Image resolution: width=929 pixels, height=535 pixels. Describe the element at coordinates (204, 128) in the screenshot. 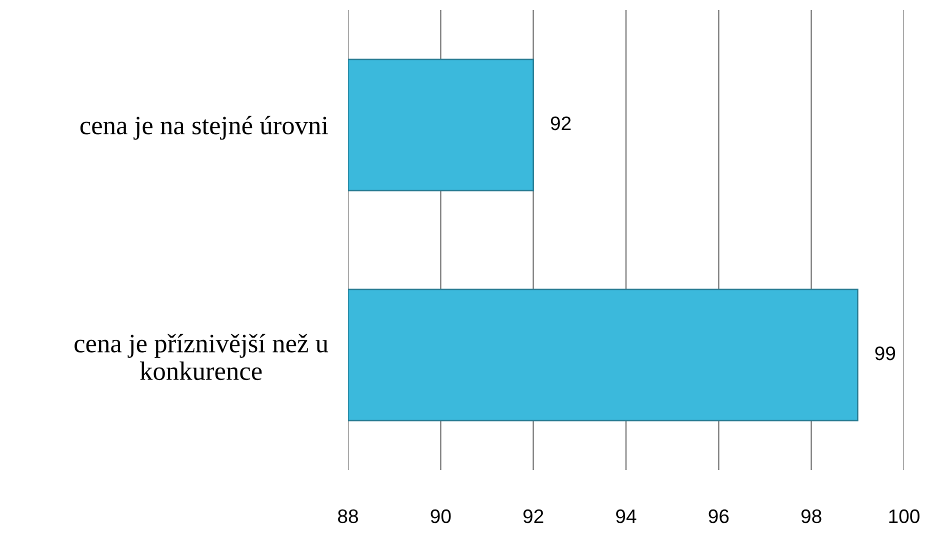

I see `y-tick-label: cena je na stejné úrovni` at that location.